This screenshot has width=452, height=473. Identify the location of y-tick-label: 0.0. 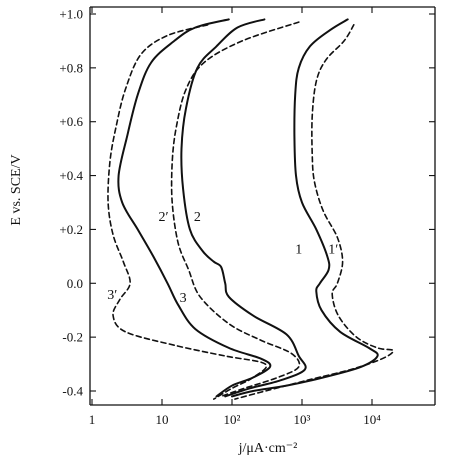
(75, 283).